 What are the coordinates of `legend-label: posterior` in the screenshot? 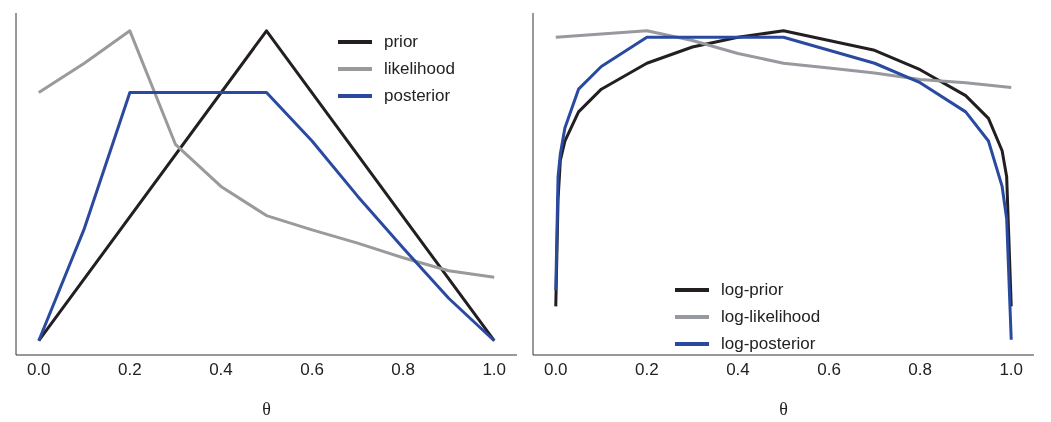 It's located at (417, 95).